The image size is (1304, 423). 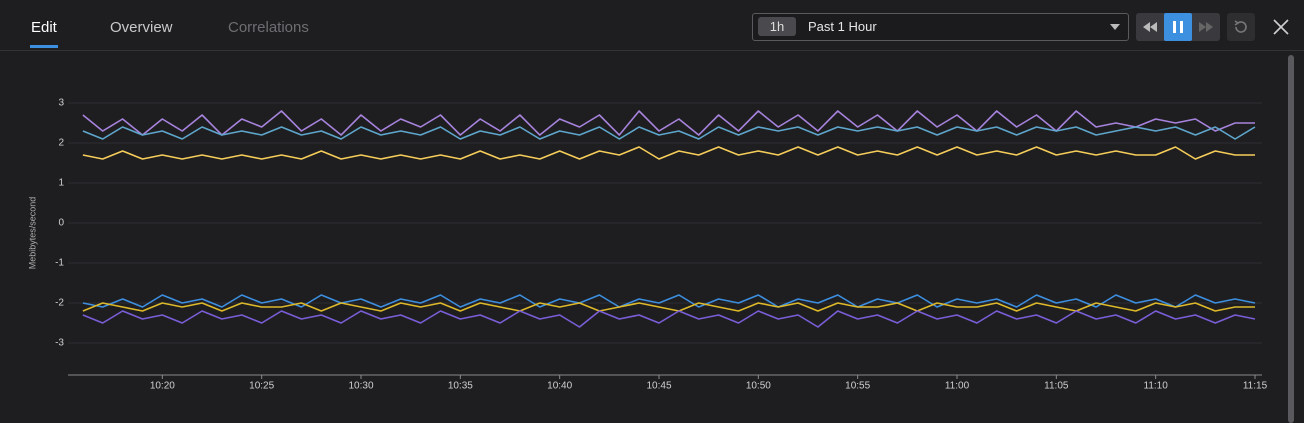 I want to click on y-tick-label: -2, so click(x=59, y=303).